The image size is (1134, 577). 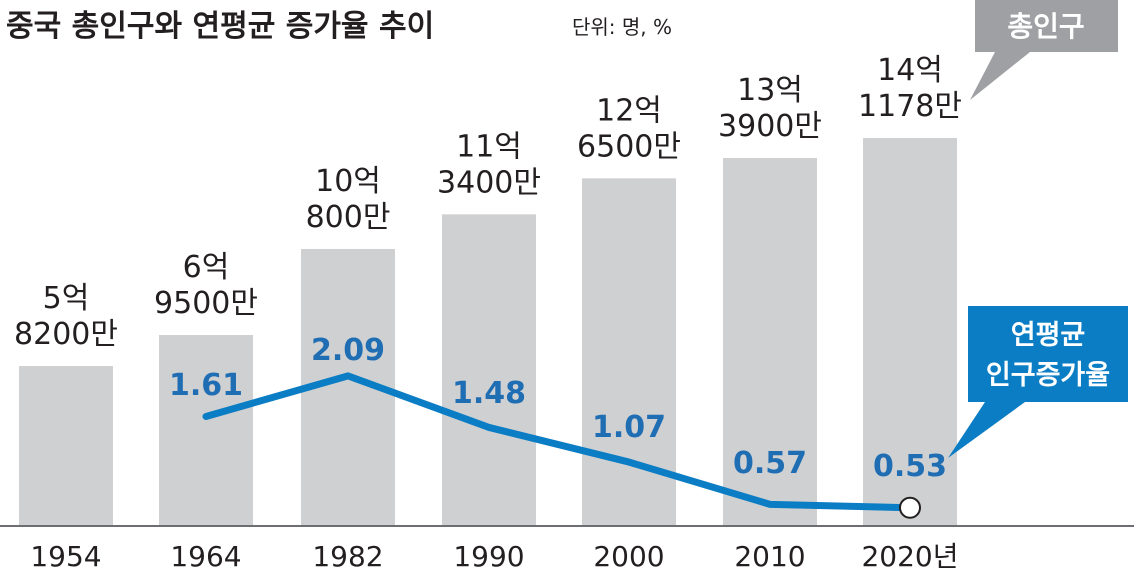 I want to click on rate-value-label: 1.61, so click(x=206, y=385).